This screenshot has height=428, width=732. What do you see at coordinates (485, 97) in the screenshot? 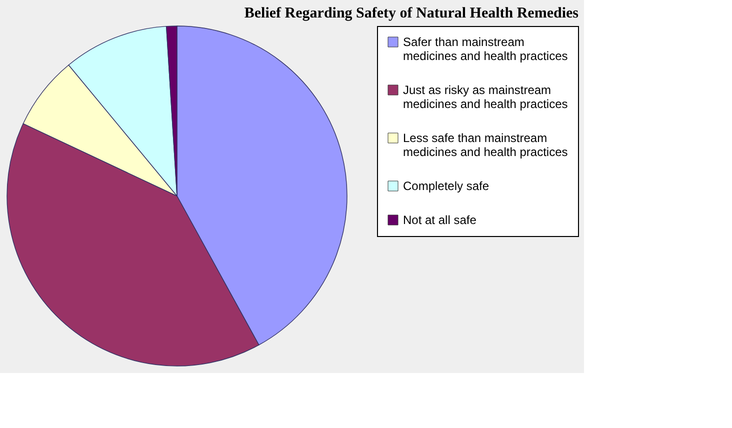
I see `legend-label: Just as risky as mainstream medicines and health practices` at bounding box center [485, 97].